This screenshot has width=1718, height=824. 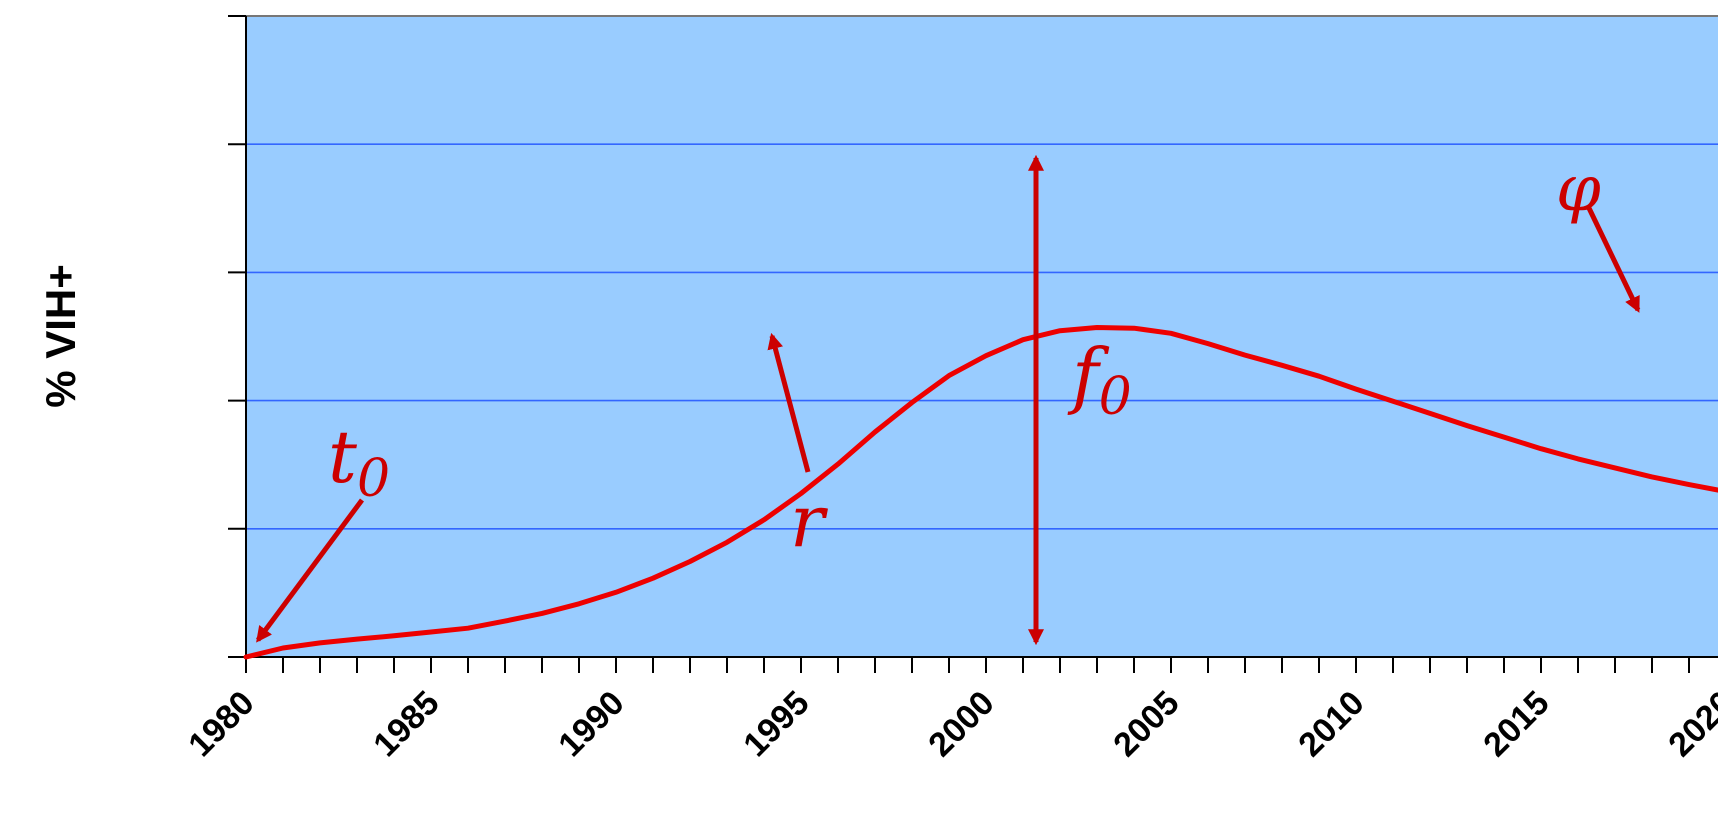 I want to click on x-tick-label: 1995, so click(x=776, y=724).